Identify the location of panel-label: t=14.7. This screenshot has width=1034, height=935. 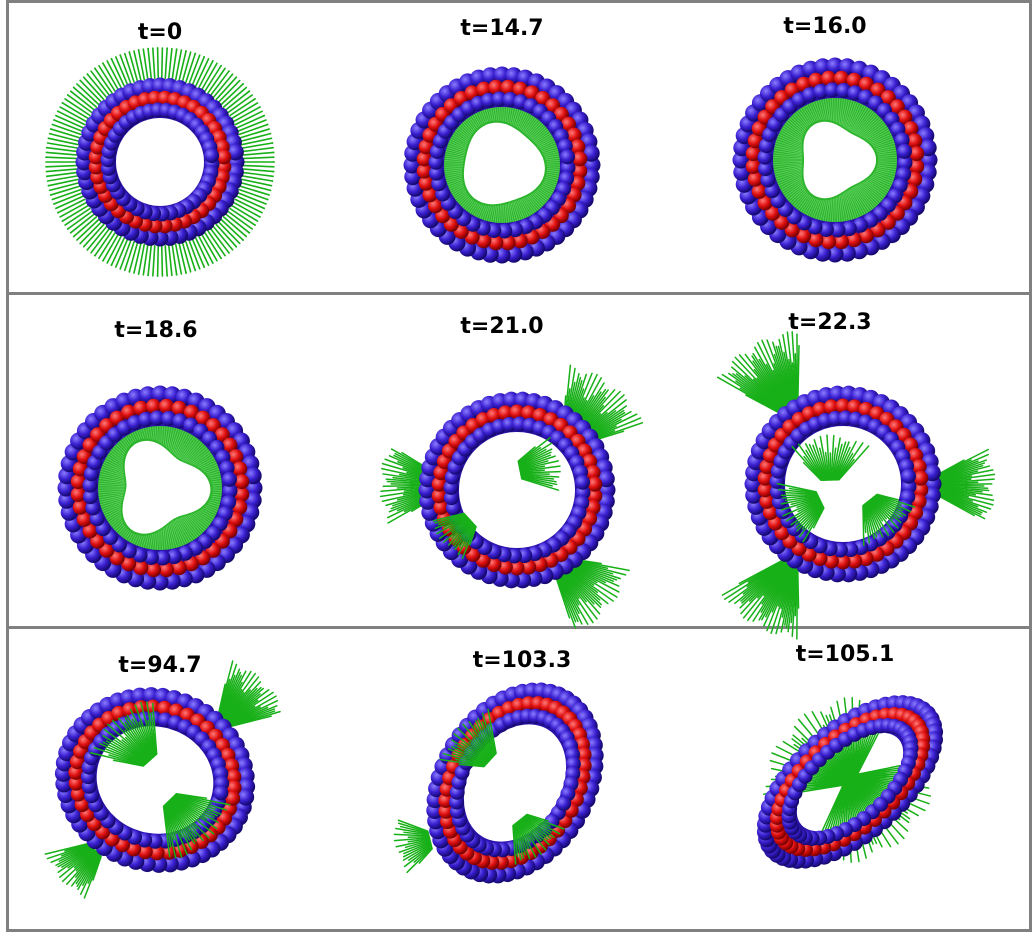
(502, 28).